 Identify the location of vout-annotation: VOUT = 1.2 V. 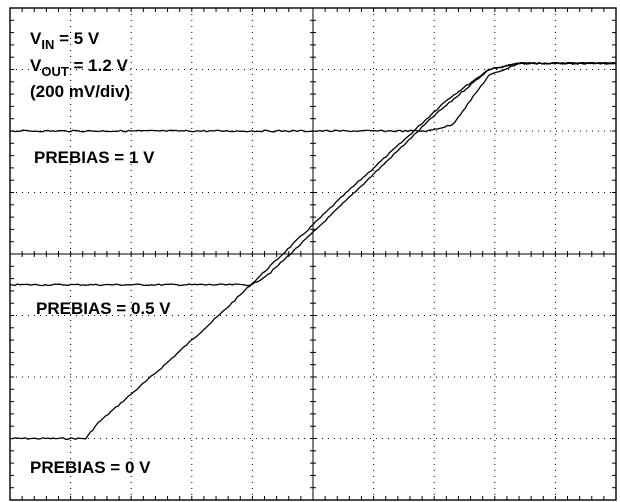
(79, 67).